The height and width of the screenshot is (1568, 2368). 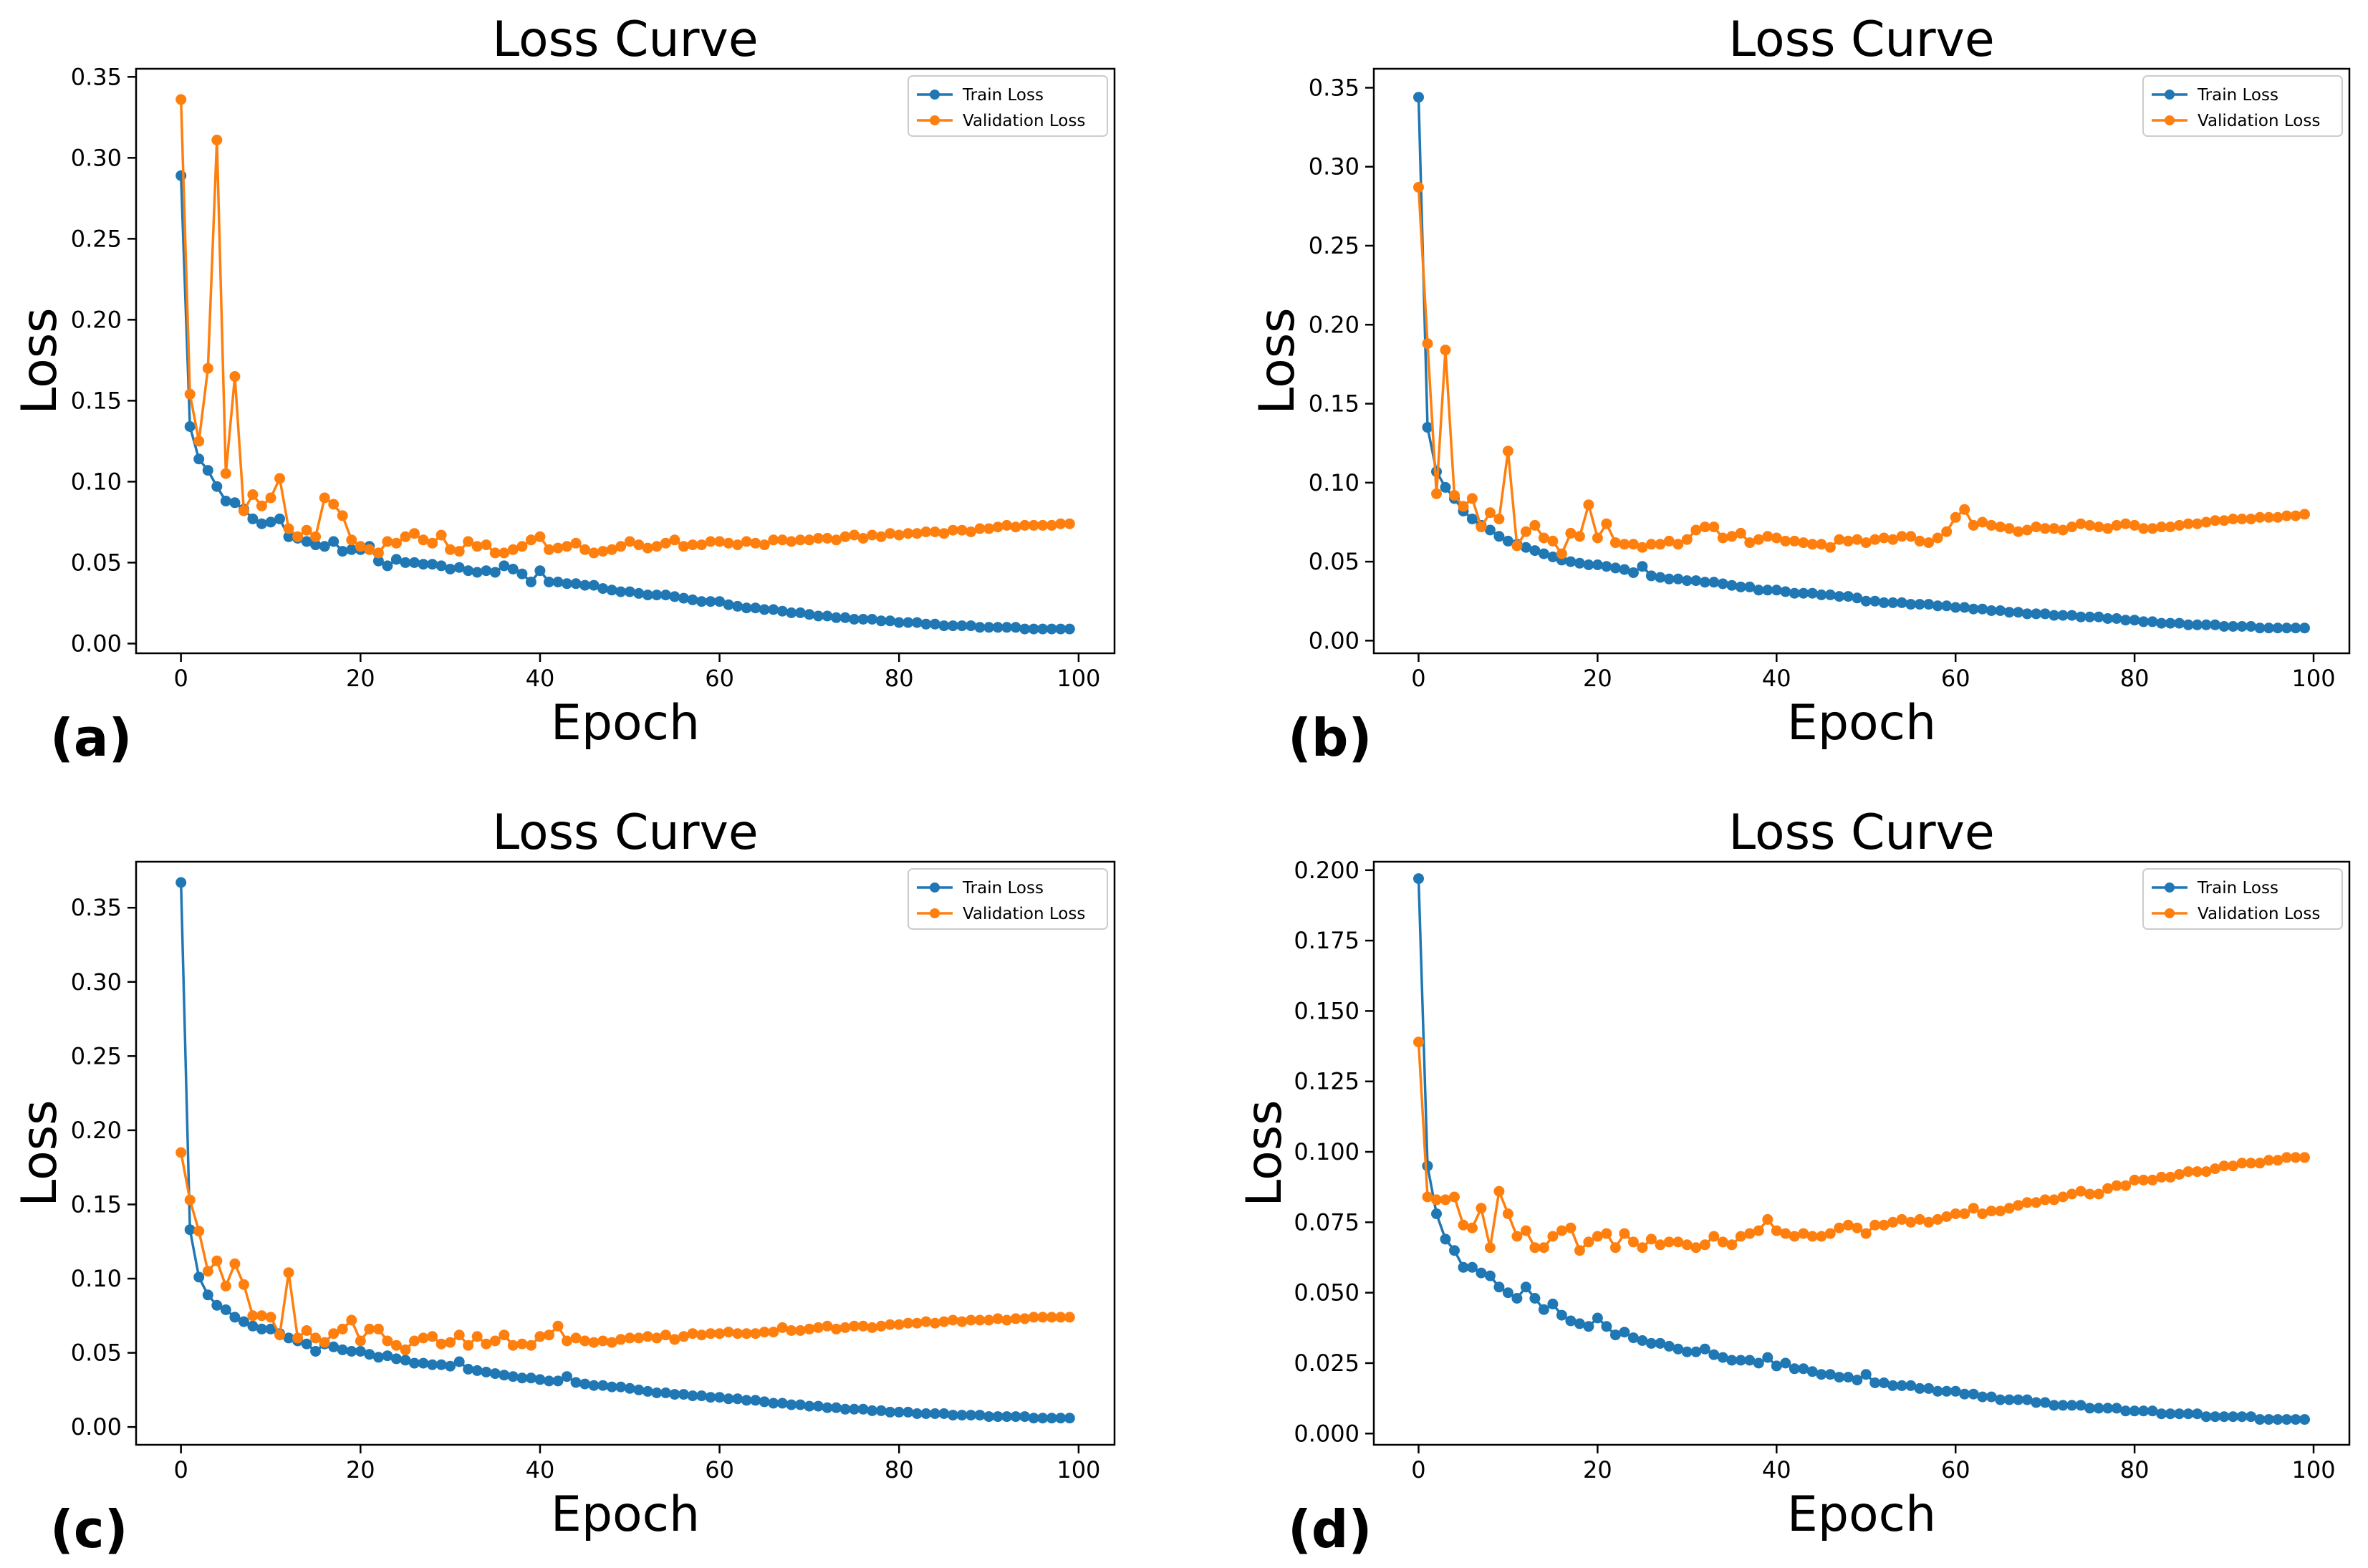 I want to click on y-tick-label: 0.05, so click(x=96, y=1353).